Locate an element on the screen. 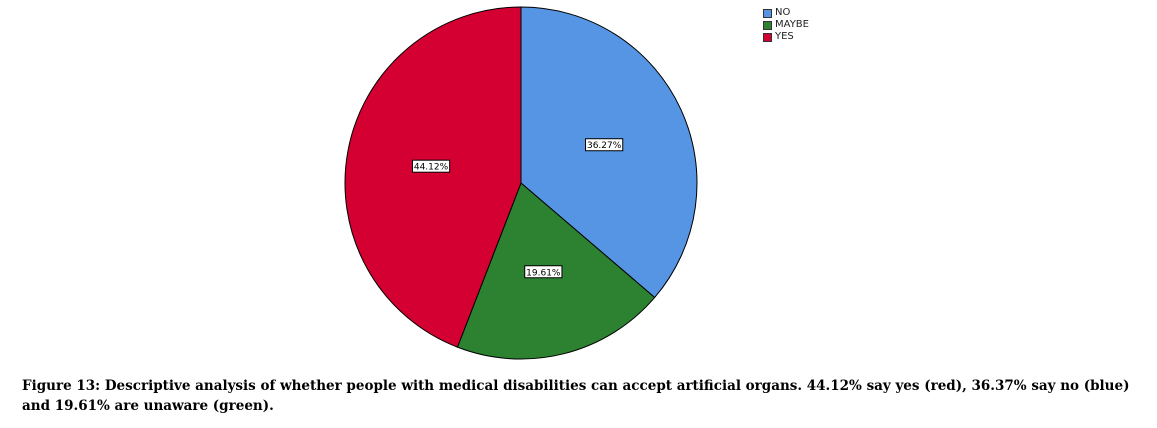 The width and height of the screenshot is (1157, 428). chart-legend: NO MAYBE YES is located at coordinates (786, 25).